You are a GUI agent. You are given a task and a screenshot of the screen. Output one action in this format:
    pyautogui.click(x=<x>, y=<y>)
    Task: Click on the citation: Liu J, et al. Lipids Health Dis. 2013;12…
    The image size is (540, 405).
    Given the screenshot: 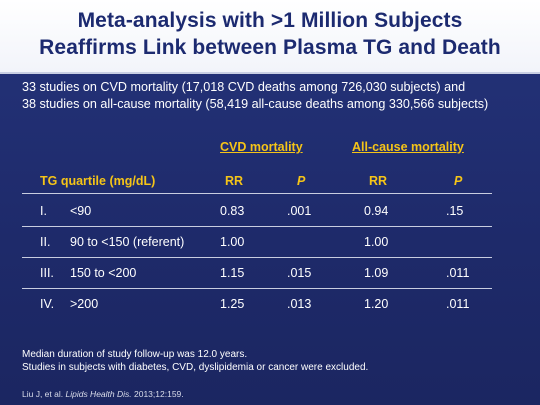 What is the action you would take?
    pyautogui.click(x=103, y=394)
    